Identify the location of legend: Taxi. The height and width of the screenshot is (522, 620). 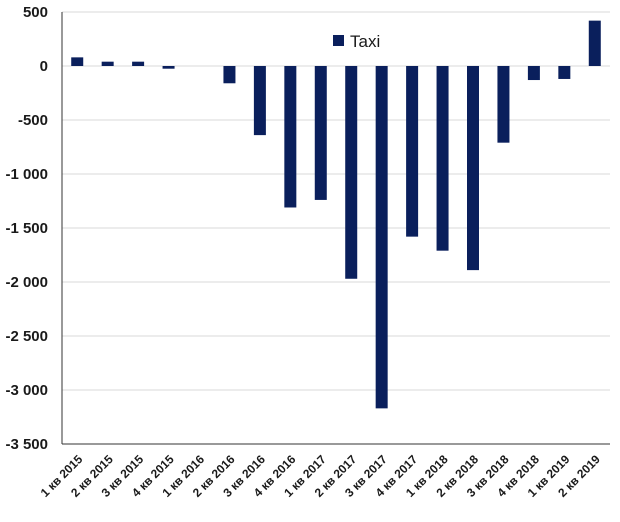
(356, 41).